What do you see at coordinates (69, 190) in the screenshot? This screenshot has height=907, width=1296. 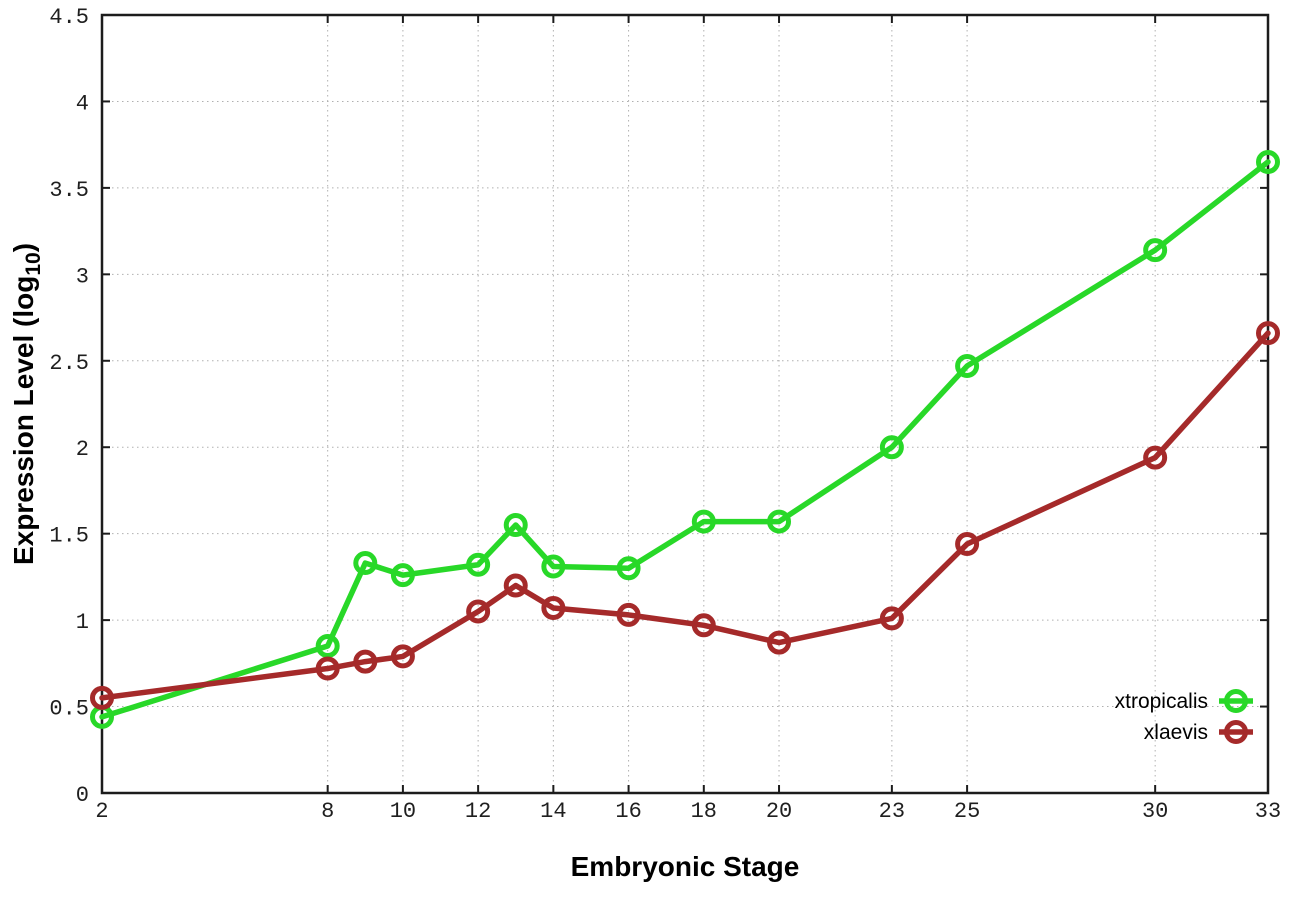 I see `y-tick-label: 3.5` at bounding box center [69, 190].